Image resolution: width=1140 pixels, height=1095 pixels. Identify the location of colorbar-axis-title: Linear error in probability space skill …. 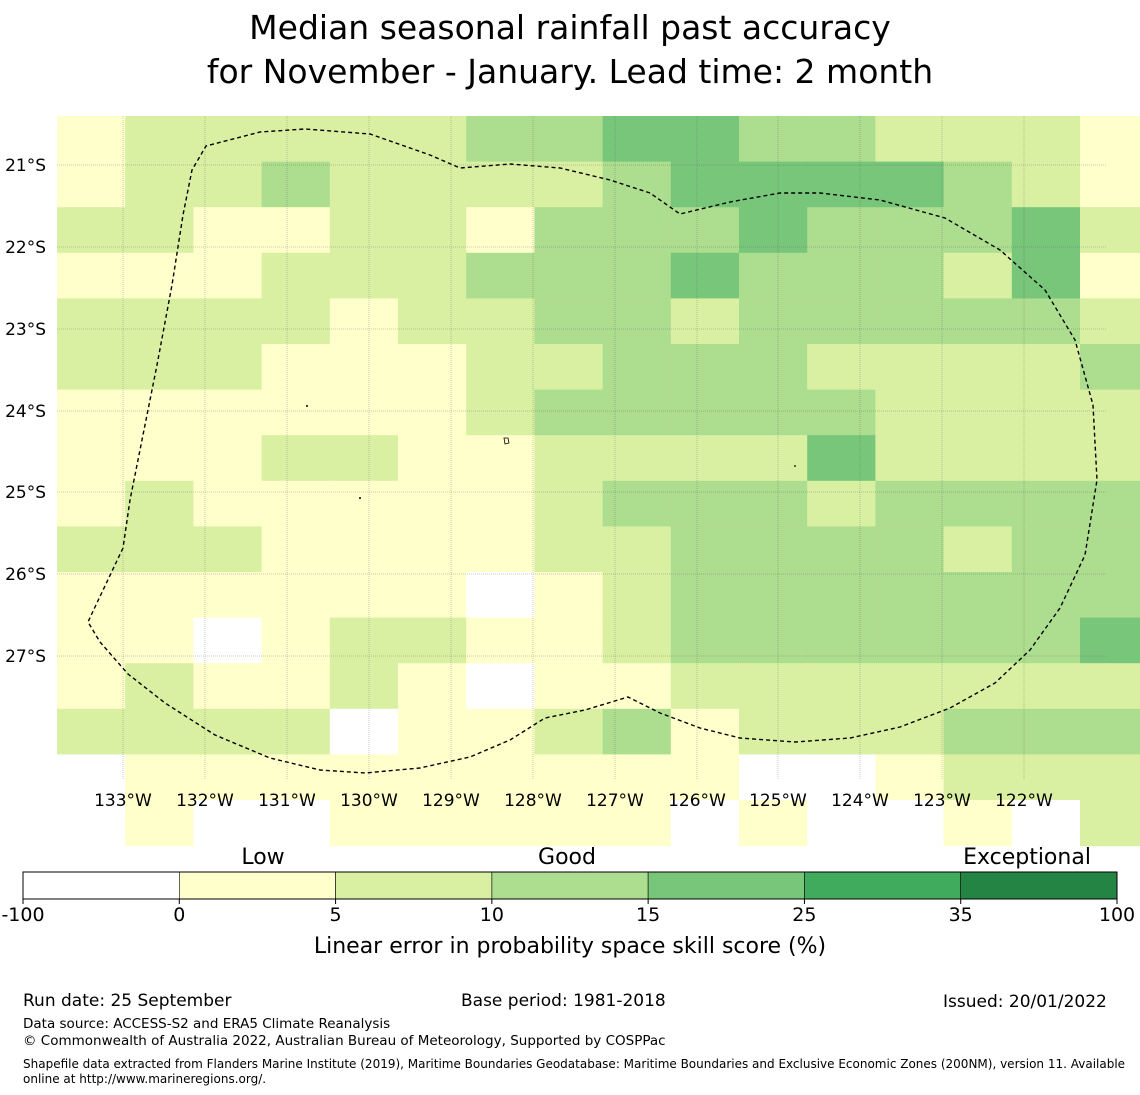
(570, 946).